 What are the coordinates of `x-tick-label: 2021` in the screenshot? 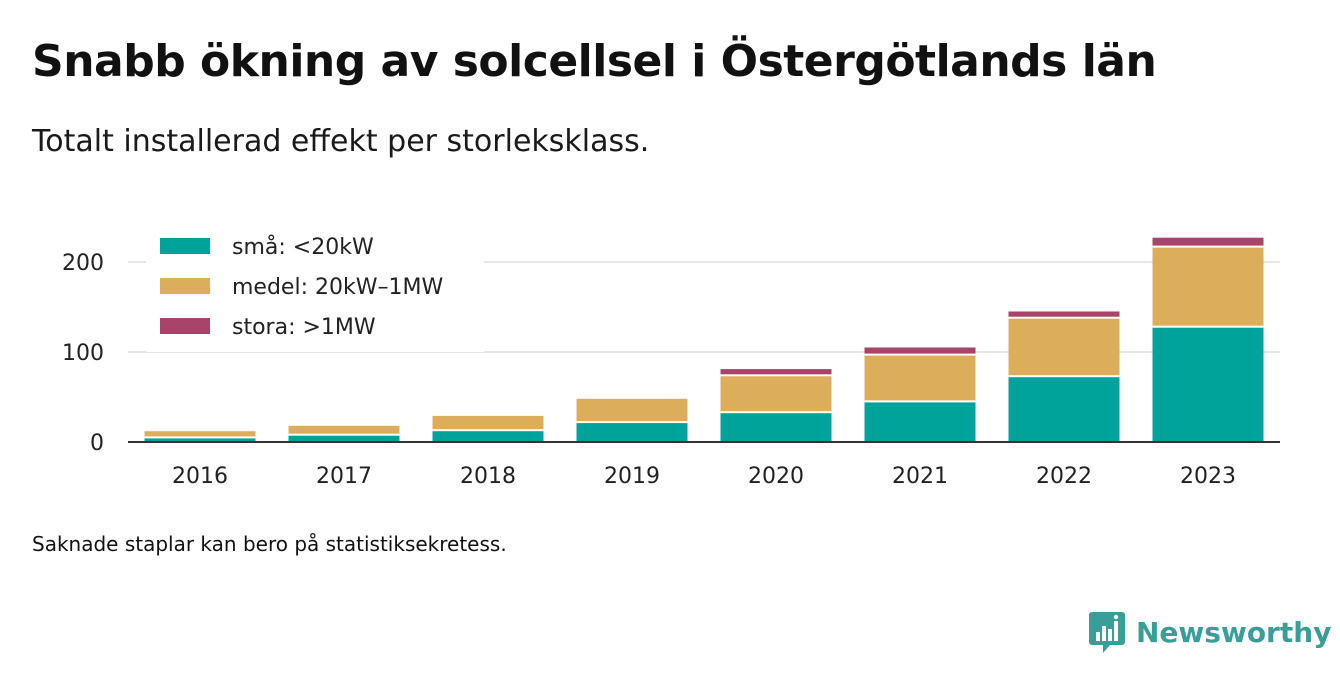 It's located at (920, 476).